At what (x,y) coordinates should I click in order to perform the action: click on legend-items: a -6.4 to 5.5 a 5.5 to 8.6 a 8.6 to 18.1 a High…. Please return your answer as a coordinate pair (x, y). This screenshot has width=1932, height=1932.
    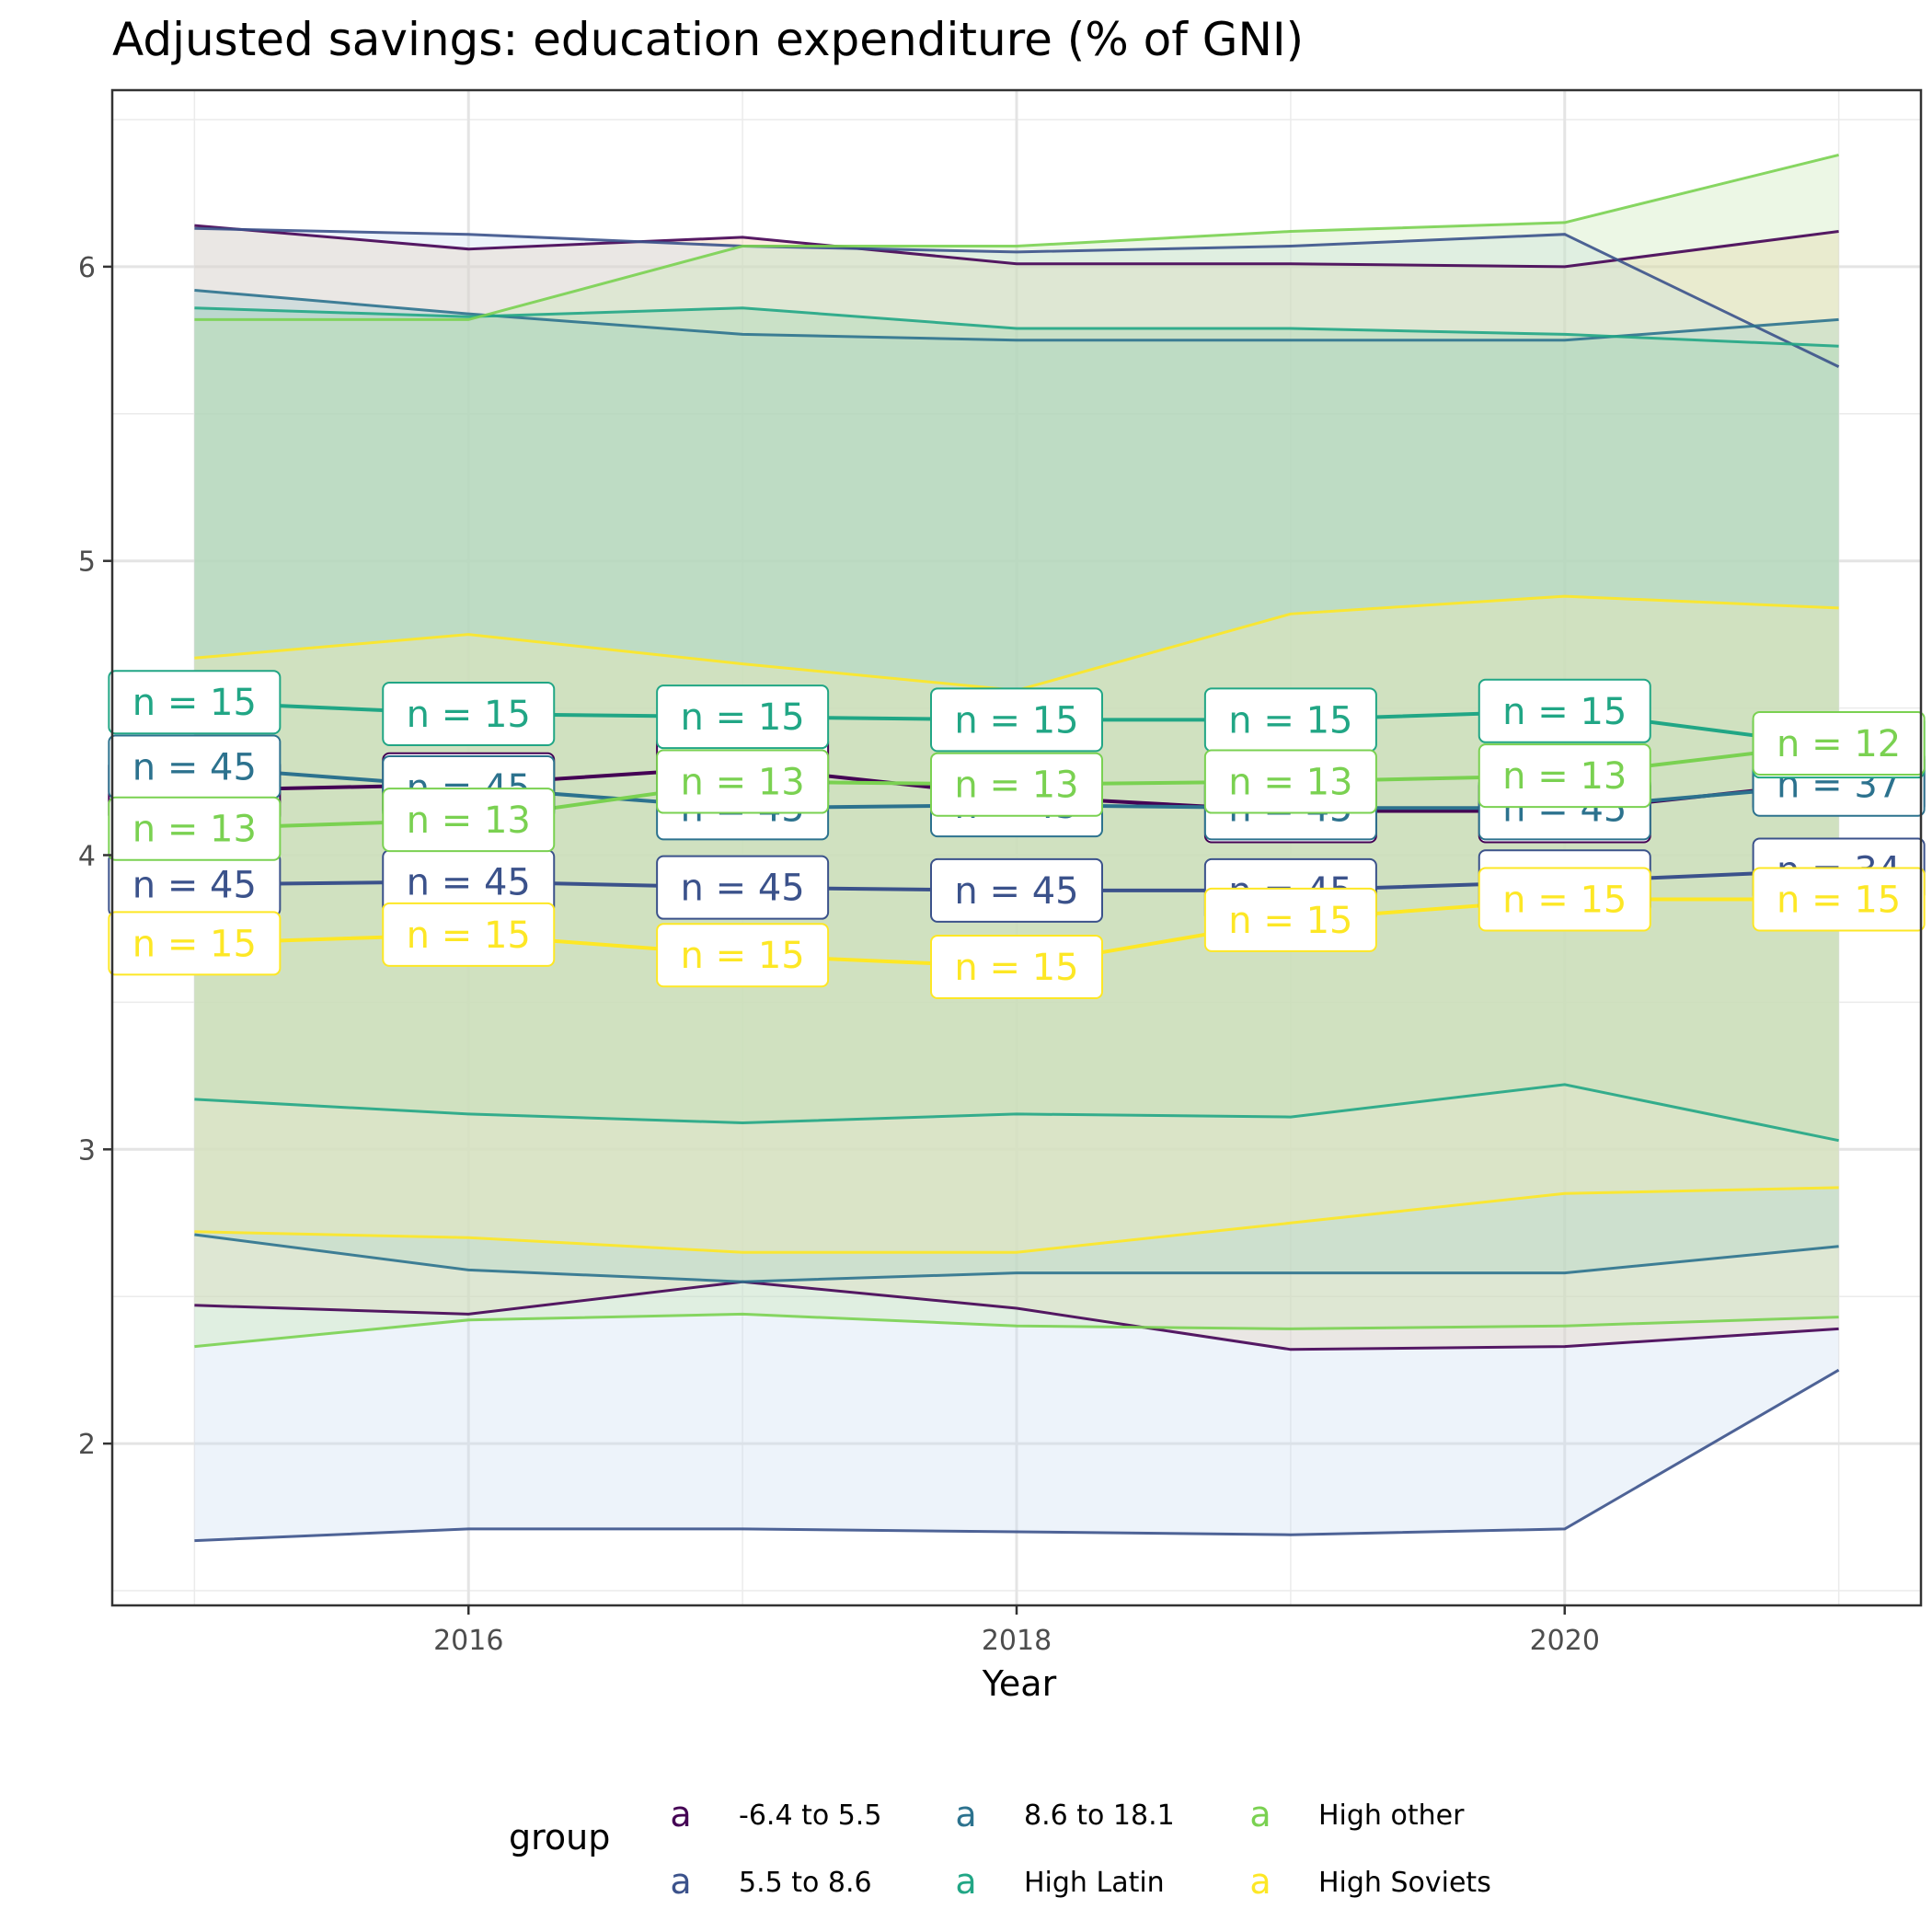
    Looking at the image, I should click on (1080, 1848).